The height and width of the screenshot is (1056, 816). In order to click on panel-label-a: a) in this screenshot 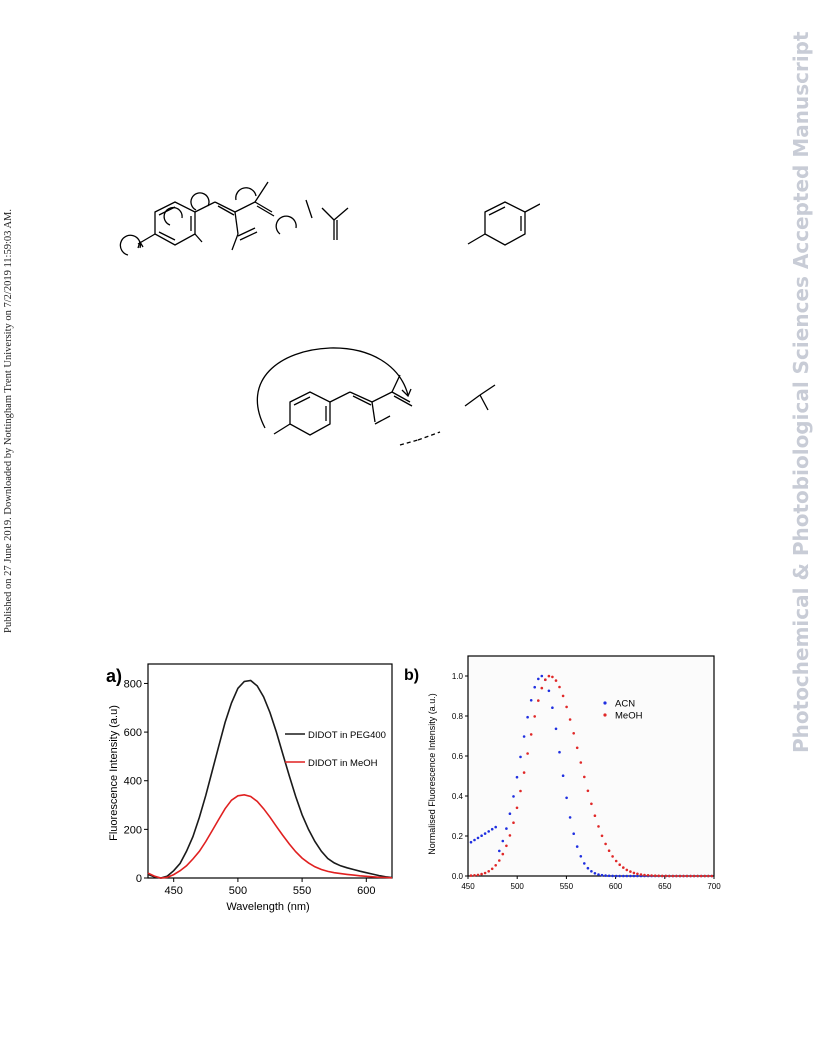, I will do `click(114, 676)`.